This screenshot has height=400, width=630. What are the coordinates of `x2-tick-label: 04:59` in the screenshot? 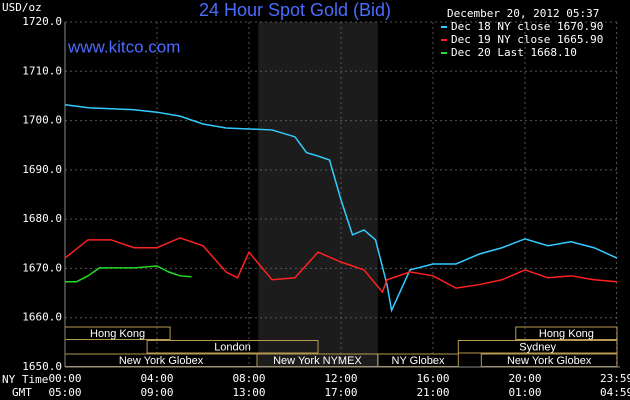 It's located at (615, 392).